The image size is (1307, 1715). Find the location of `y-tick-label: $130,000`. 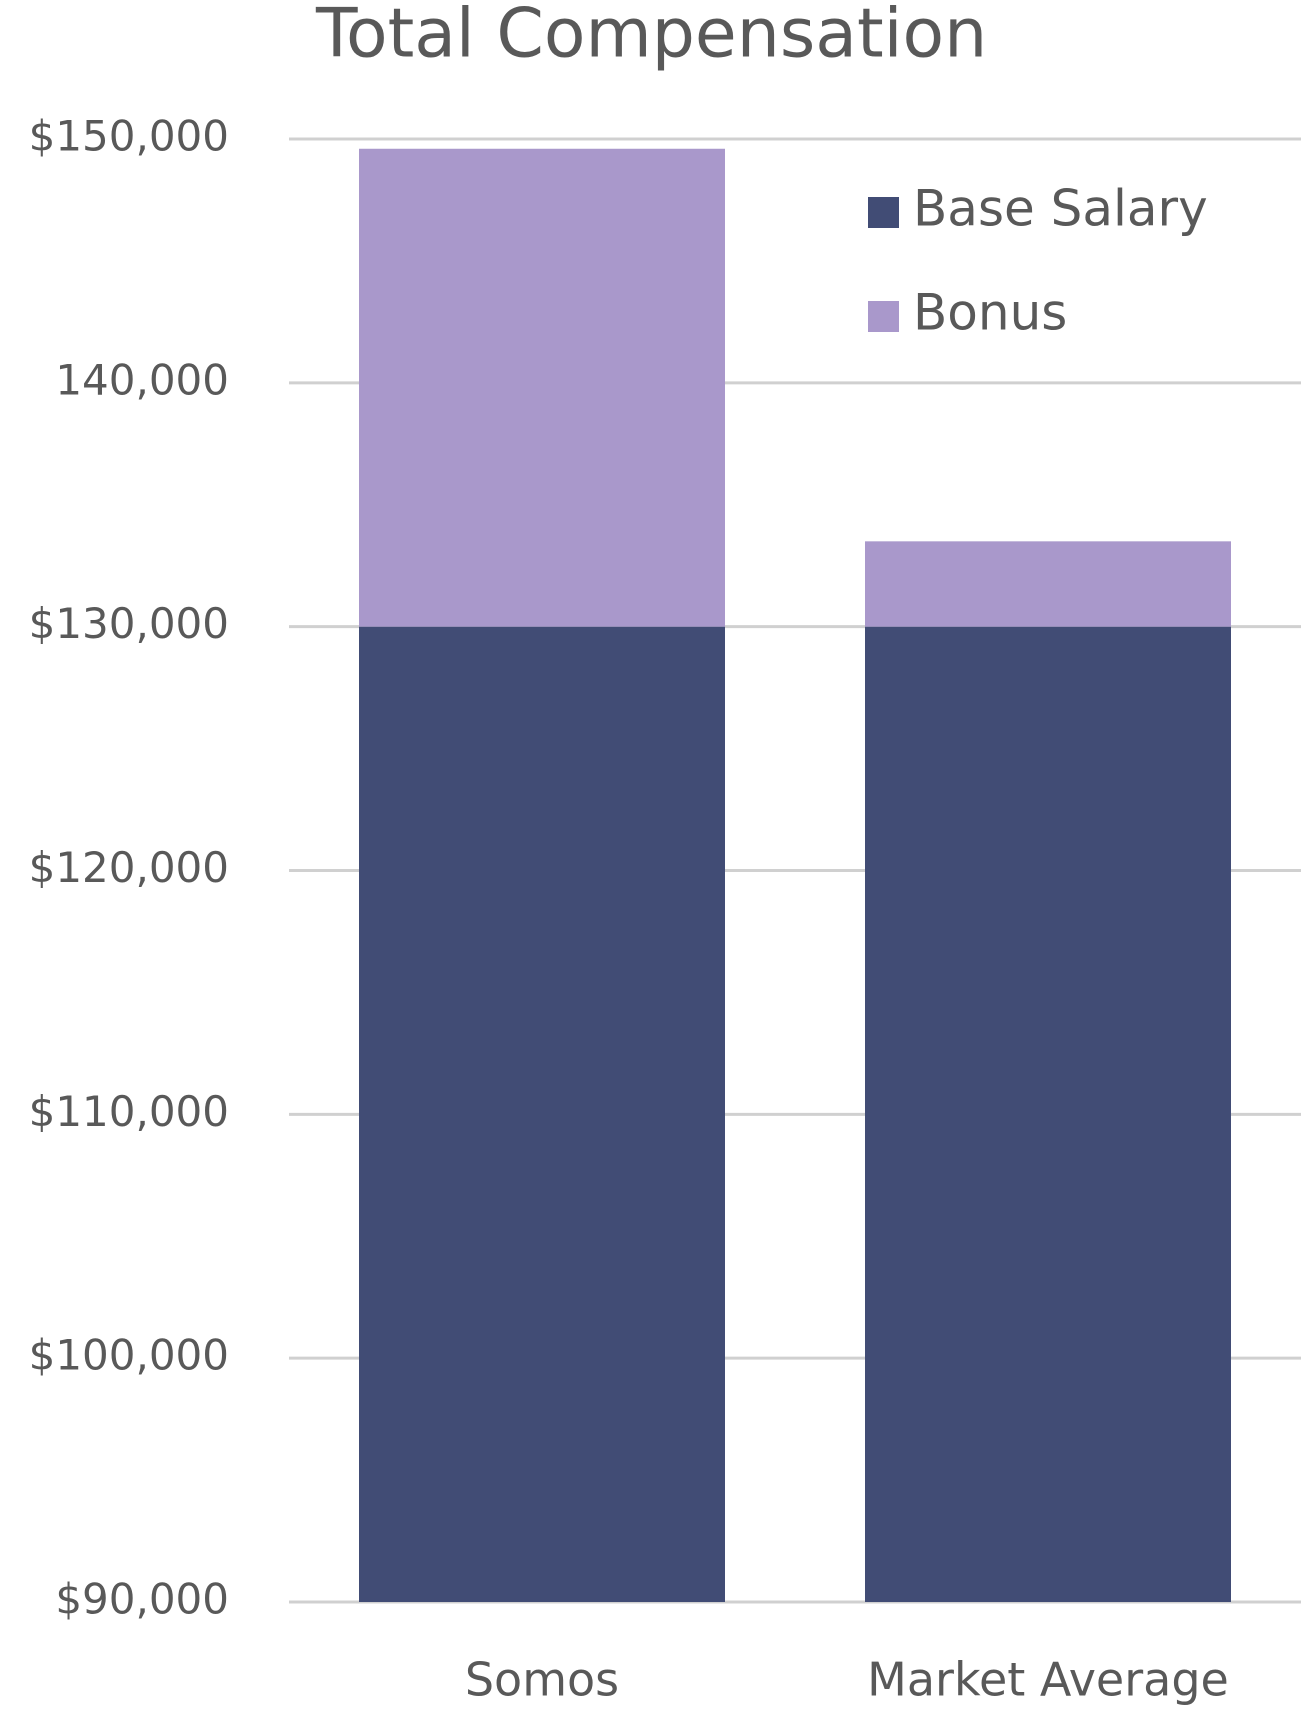

y-tick-label: $130,000 is located at coordinates (129, 623).